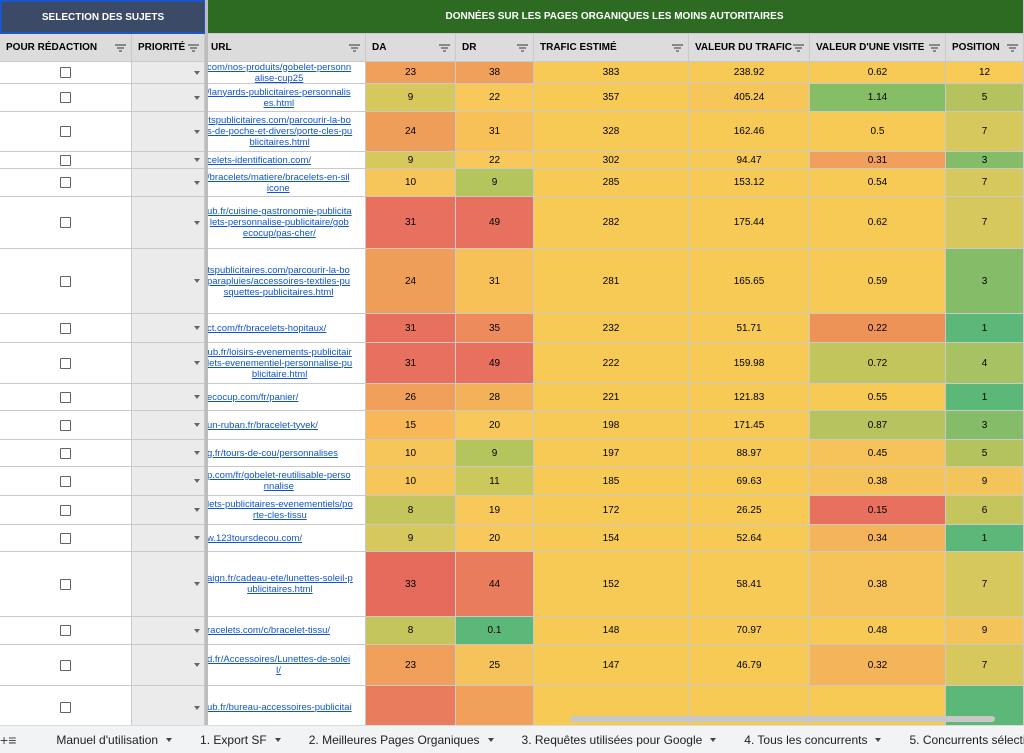 The height and width of the screenshot is (753, 1024). I want to click on banner-selection-des-sujets: SELECTION DES SUJETS, so click(103, 17).